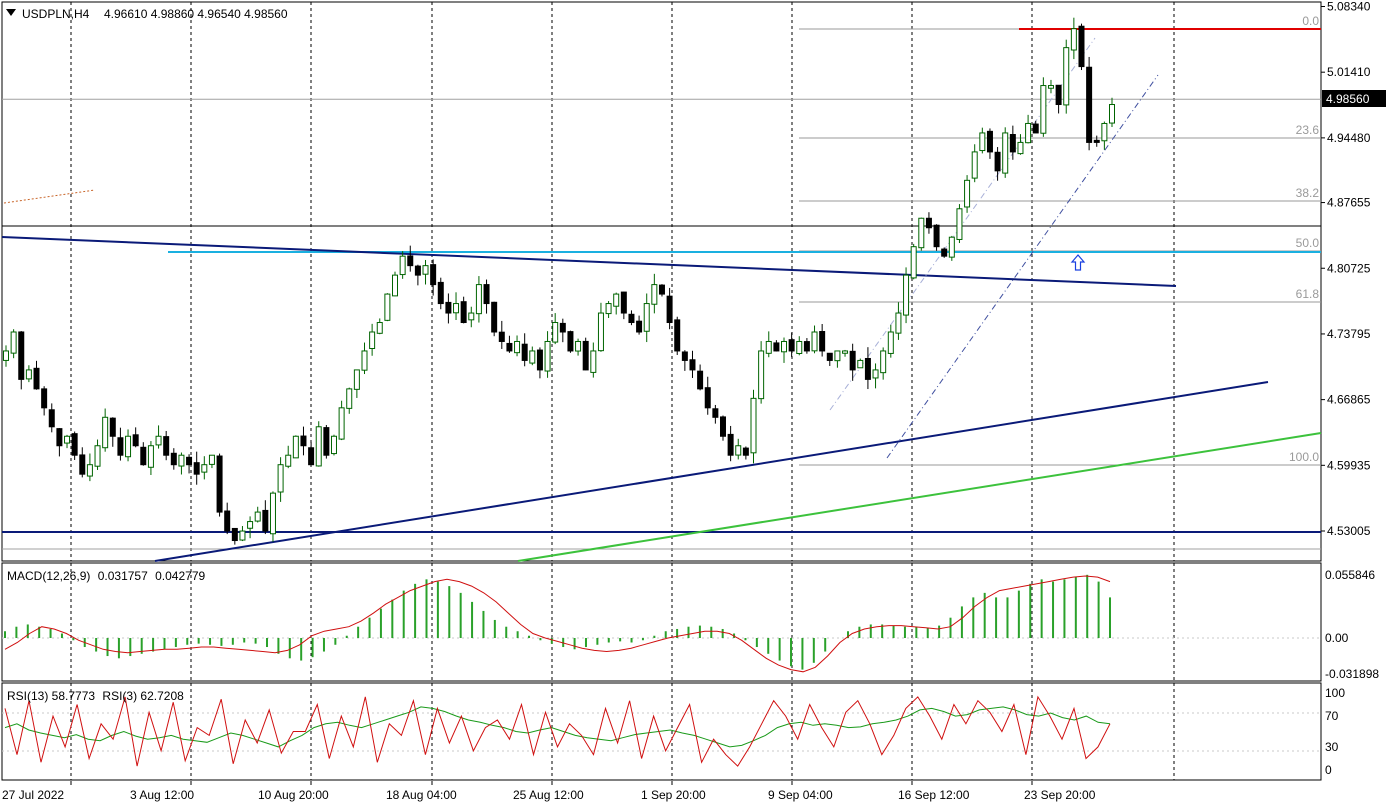 This screenshot has width=1393, height=807. I want to click on channel-lower-line, so click(1022, 266).